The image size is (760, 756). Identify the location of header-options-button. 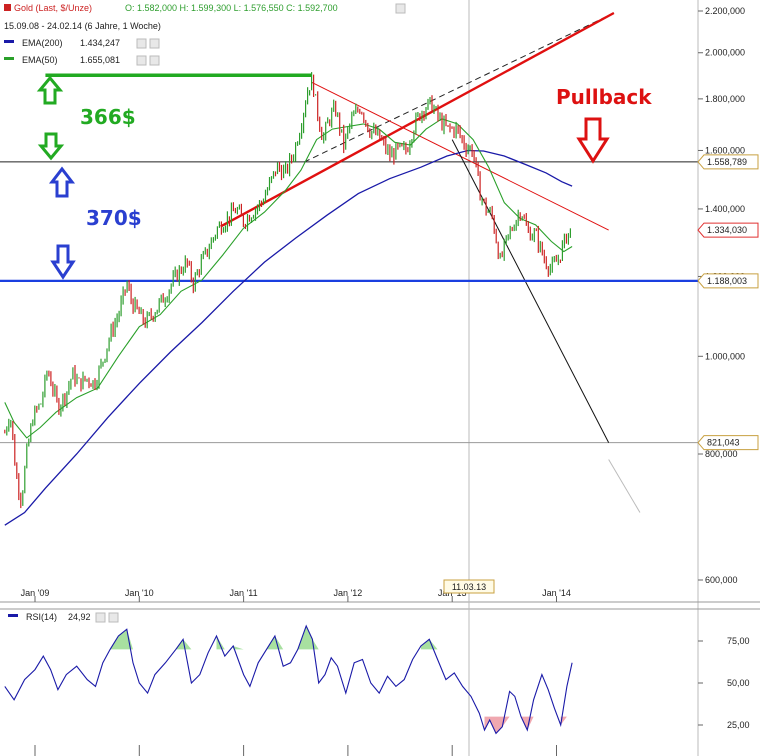
(400, 8).